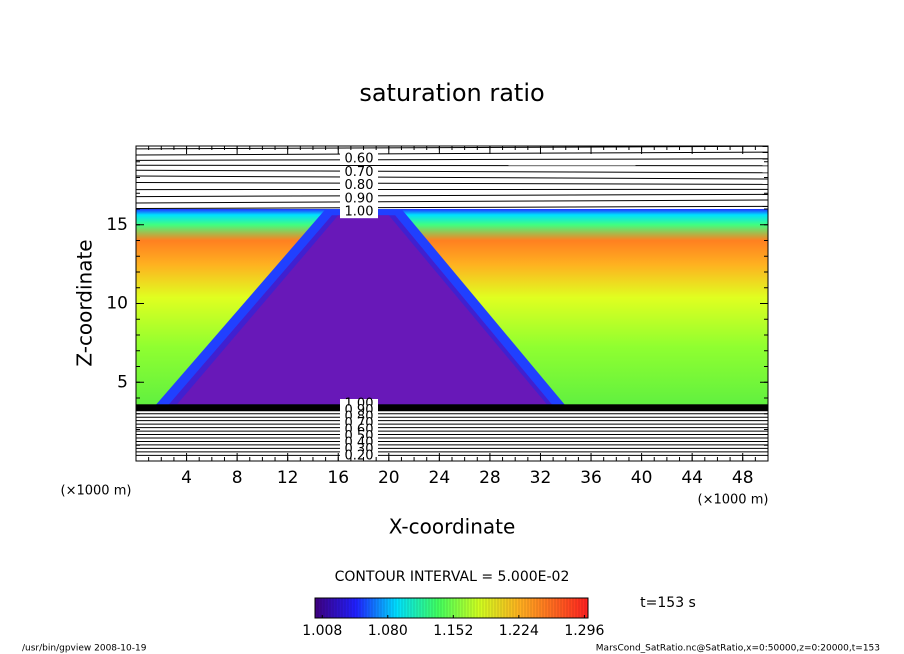 The height and width of the screenshot is (654, 904). What do you see at coordinates (451, 93) in the screenshot?
I see `chart-title: saturation ratio` at bounding box center [451, 93].